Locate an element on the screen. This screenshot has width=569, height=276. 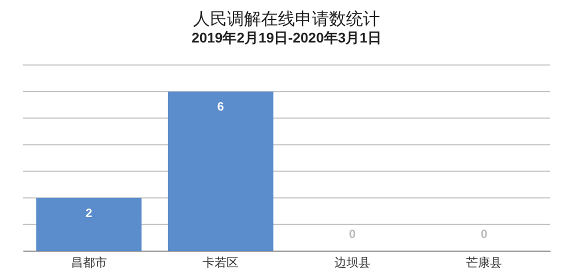
data-label: 2 is located at coordinates (89, 213).